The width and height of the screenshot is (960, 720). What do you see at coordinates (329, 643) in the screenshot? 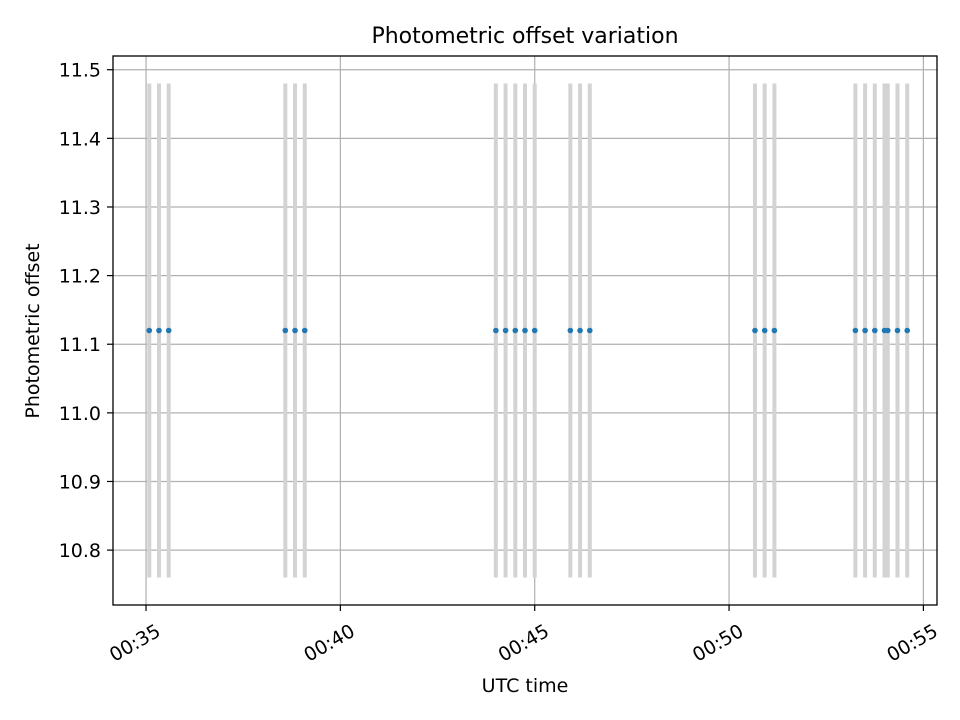
I see `x-tick-label: 00:40` at bounding box center [329, 643].